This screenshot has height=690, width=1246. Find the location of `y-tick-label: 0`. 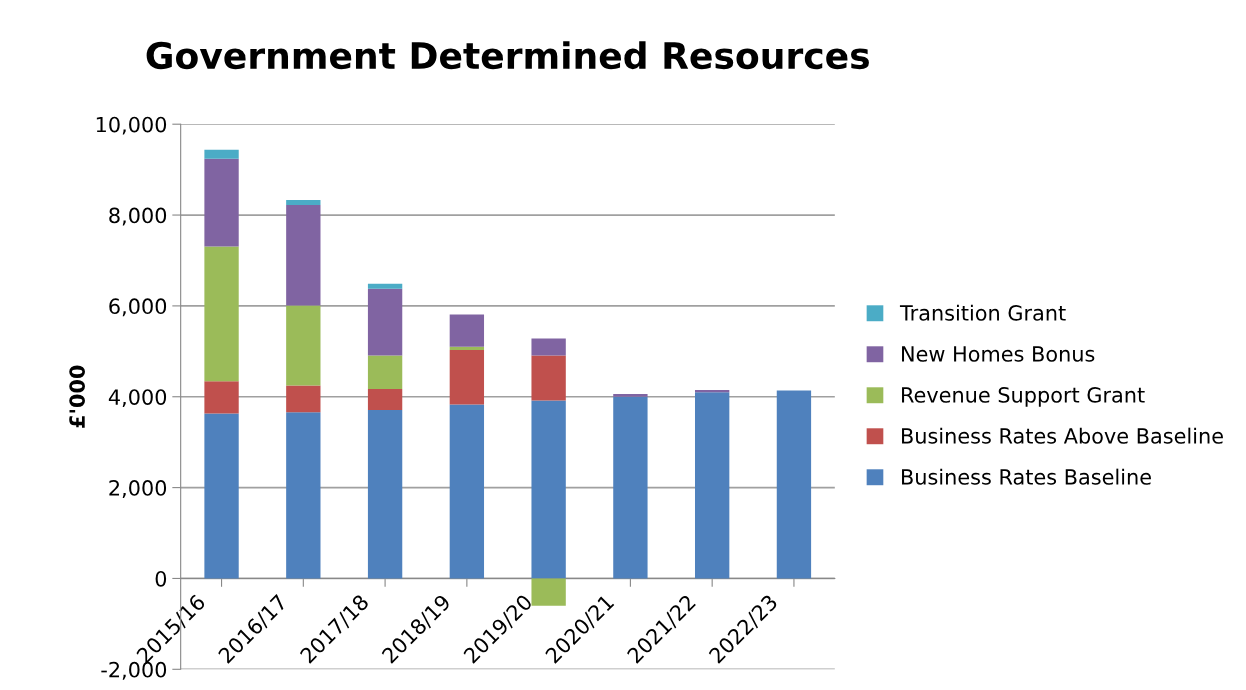

y-tick-label: 0 is located at coordinates (161, 578).